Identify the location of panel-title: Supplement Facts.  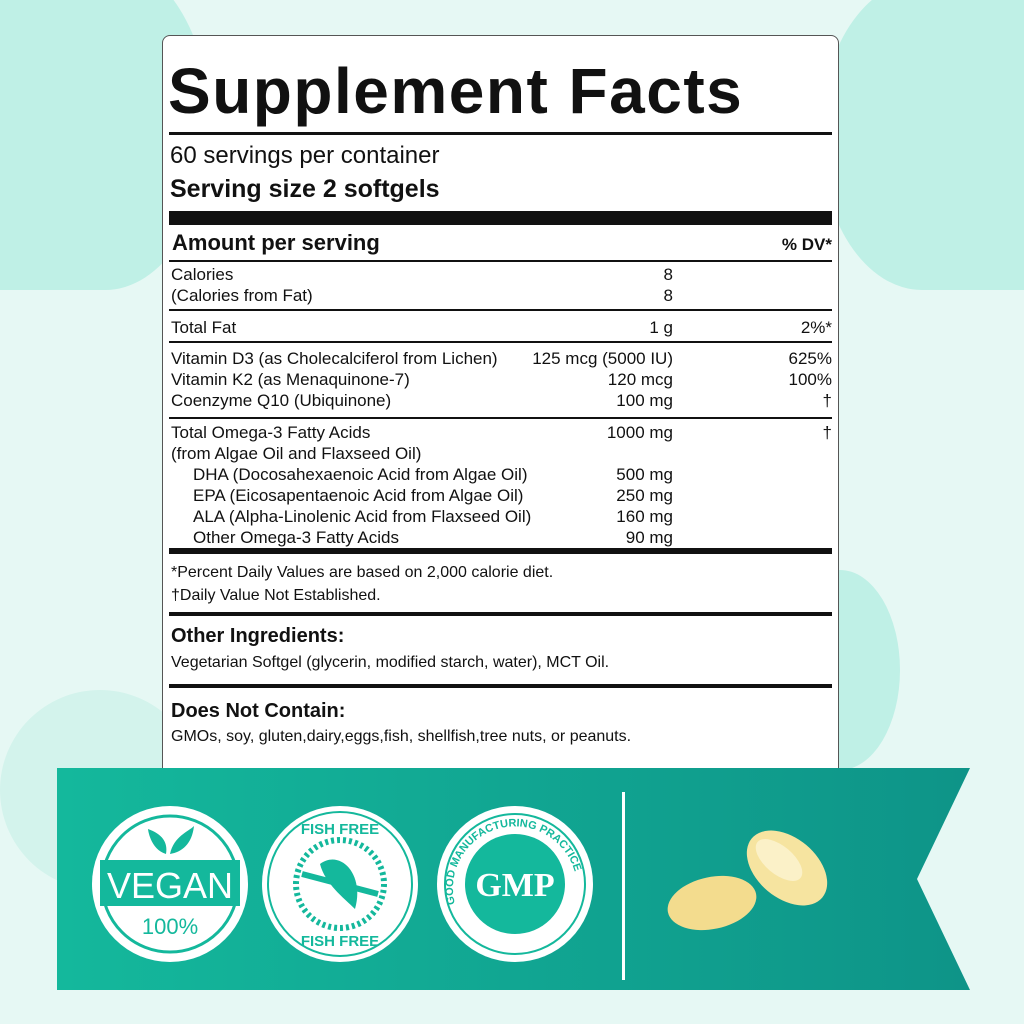
(456, 91).